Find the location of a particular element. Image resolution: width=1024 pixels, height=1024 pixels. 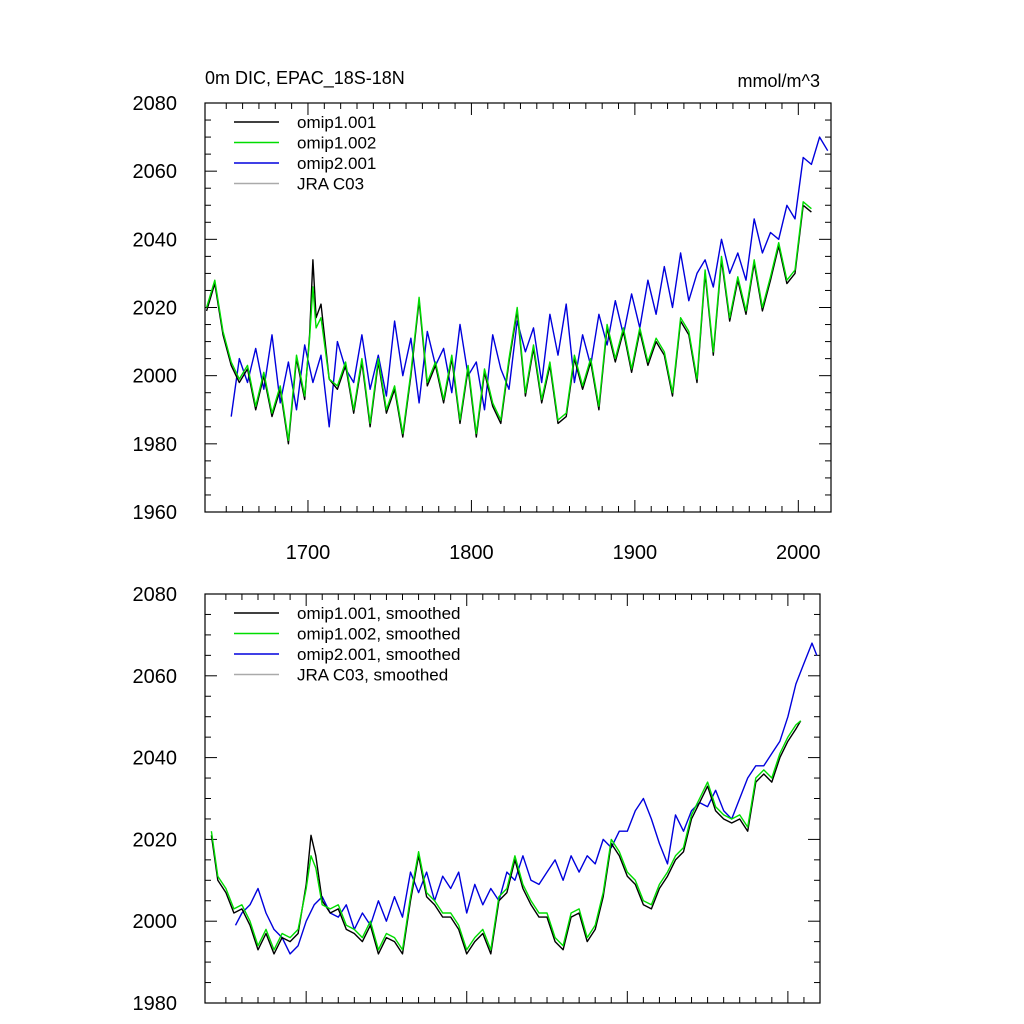

legend-label: omip1.001, smoothed is located at coordinates (379, 613).